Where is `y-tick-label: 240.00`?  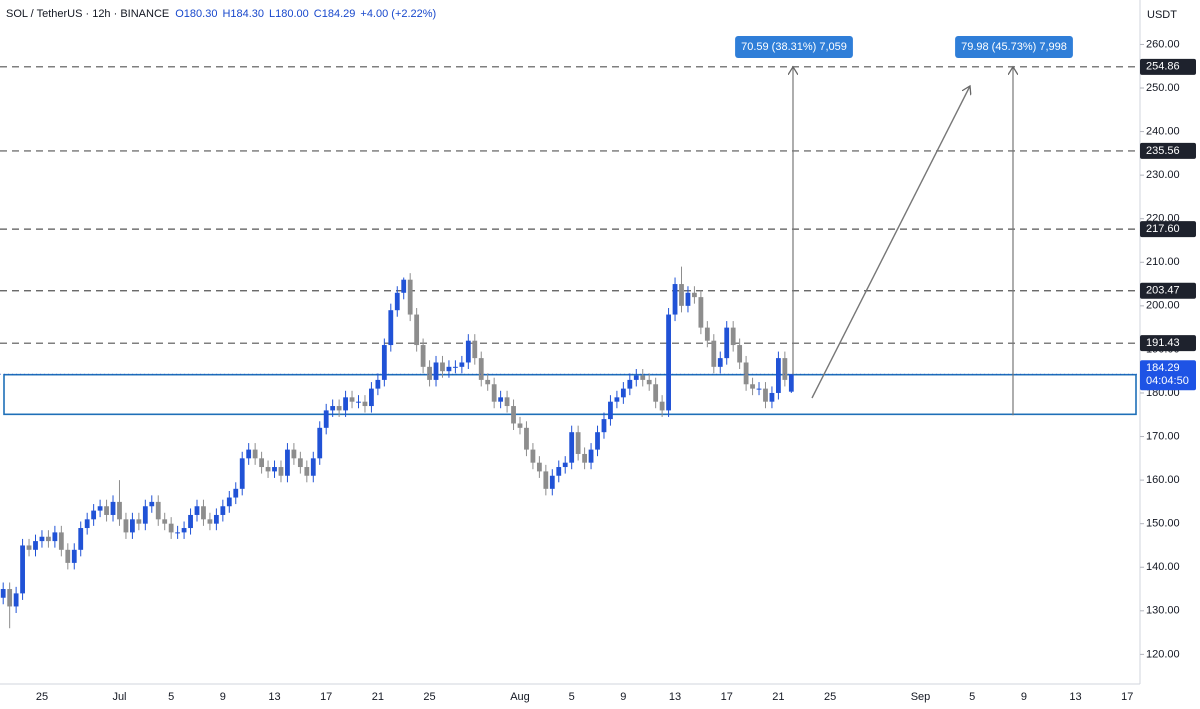 y-tick-label: 240.00 is located at coordinates (1163, 131).